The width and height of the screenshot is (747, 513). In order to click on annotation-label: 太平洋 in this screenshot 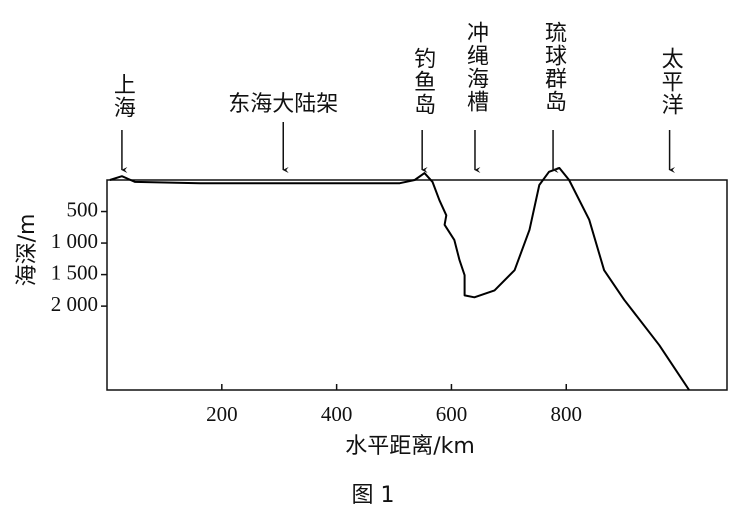, I will do `click(671, 81)`.